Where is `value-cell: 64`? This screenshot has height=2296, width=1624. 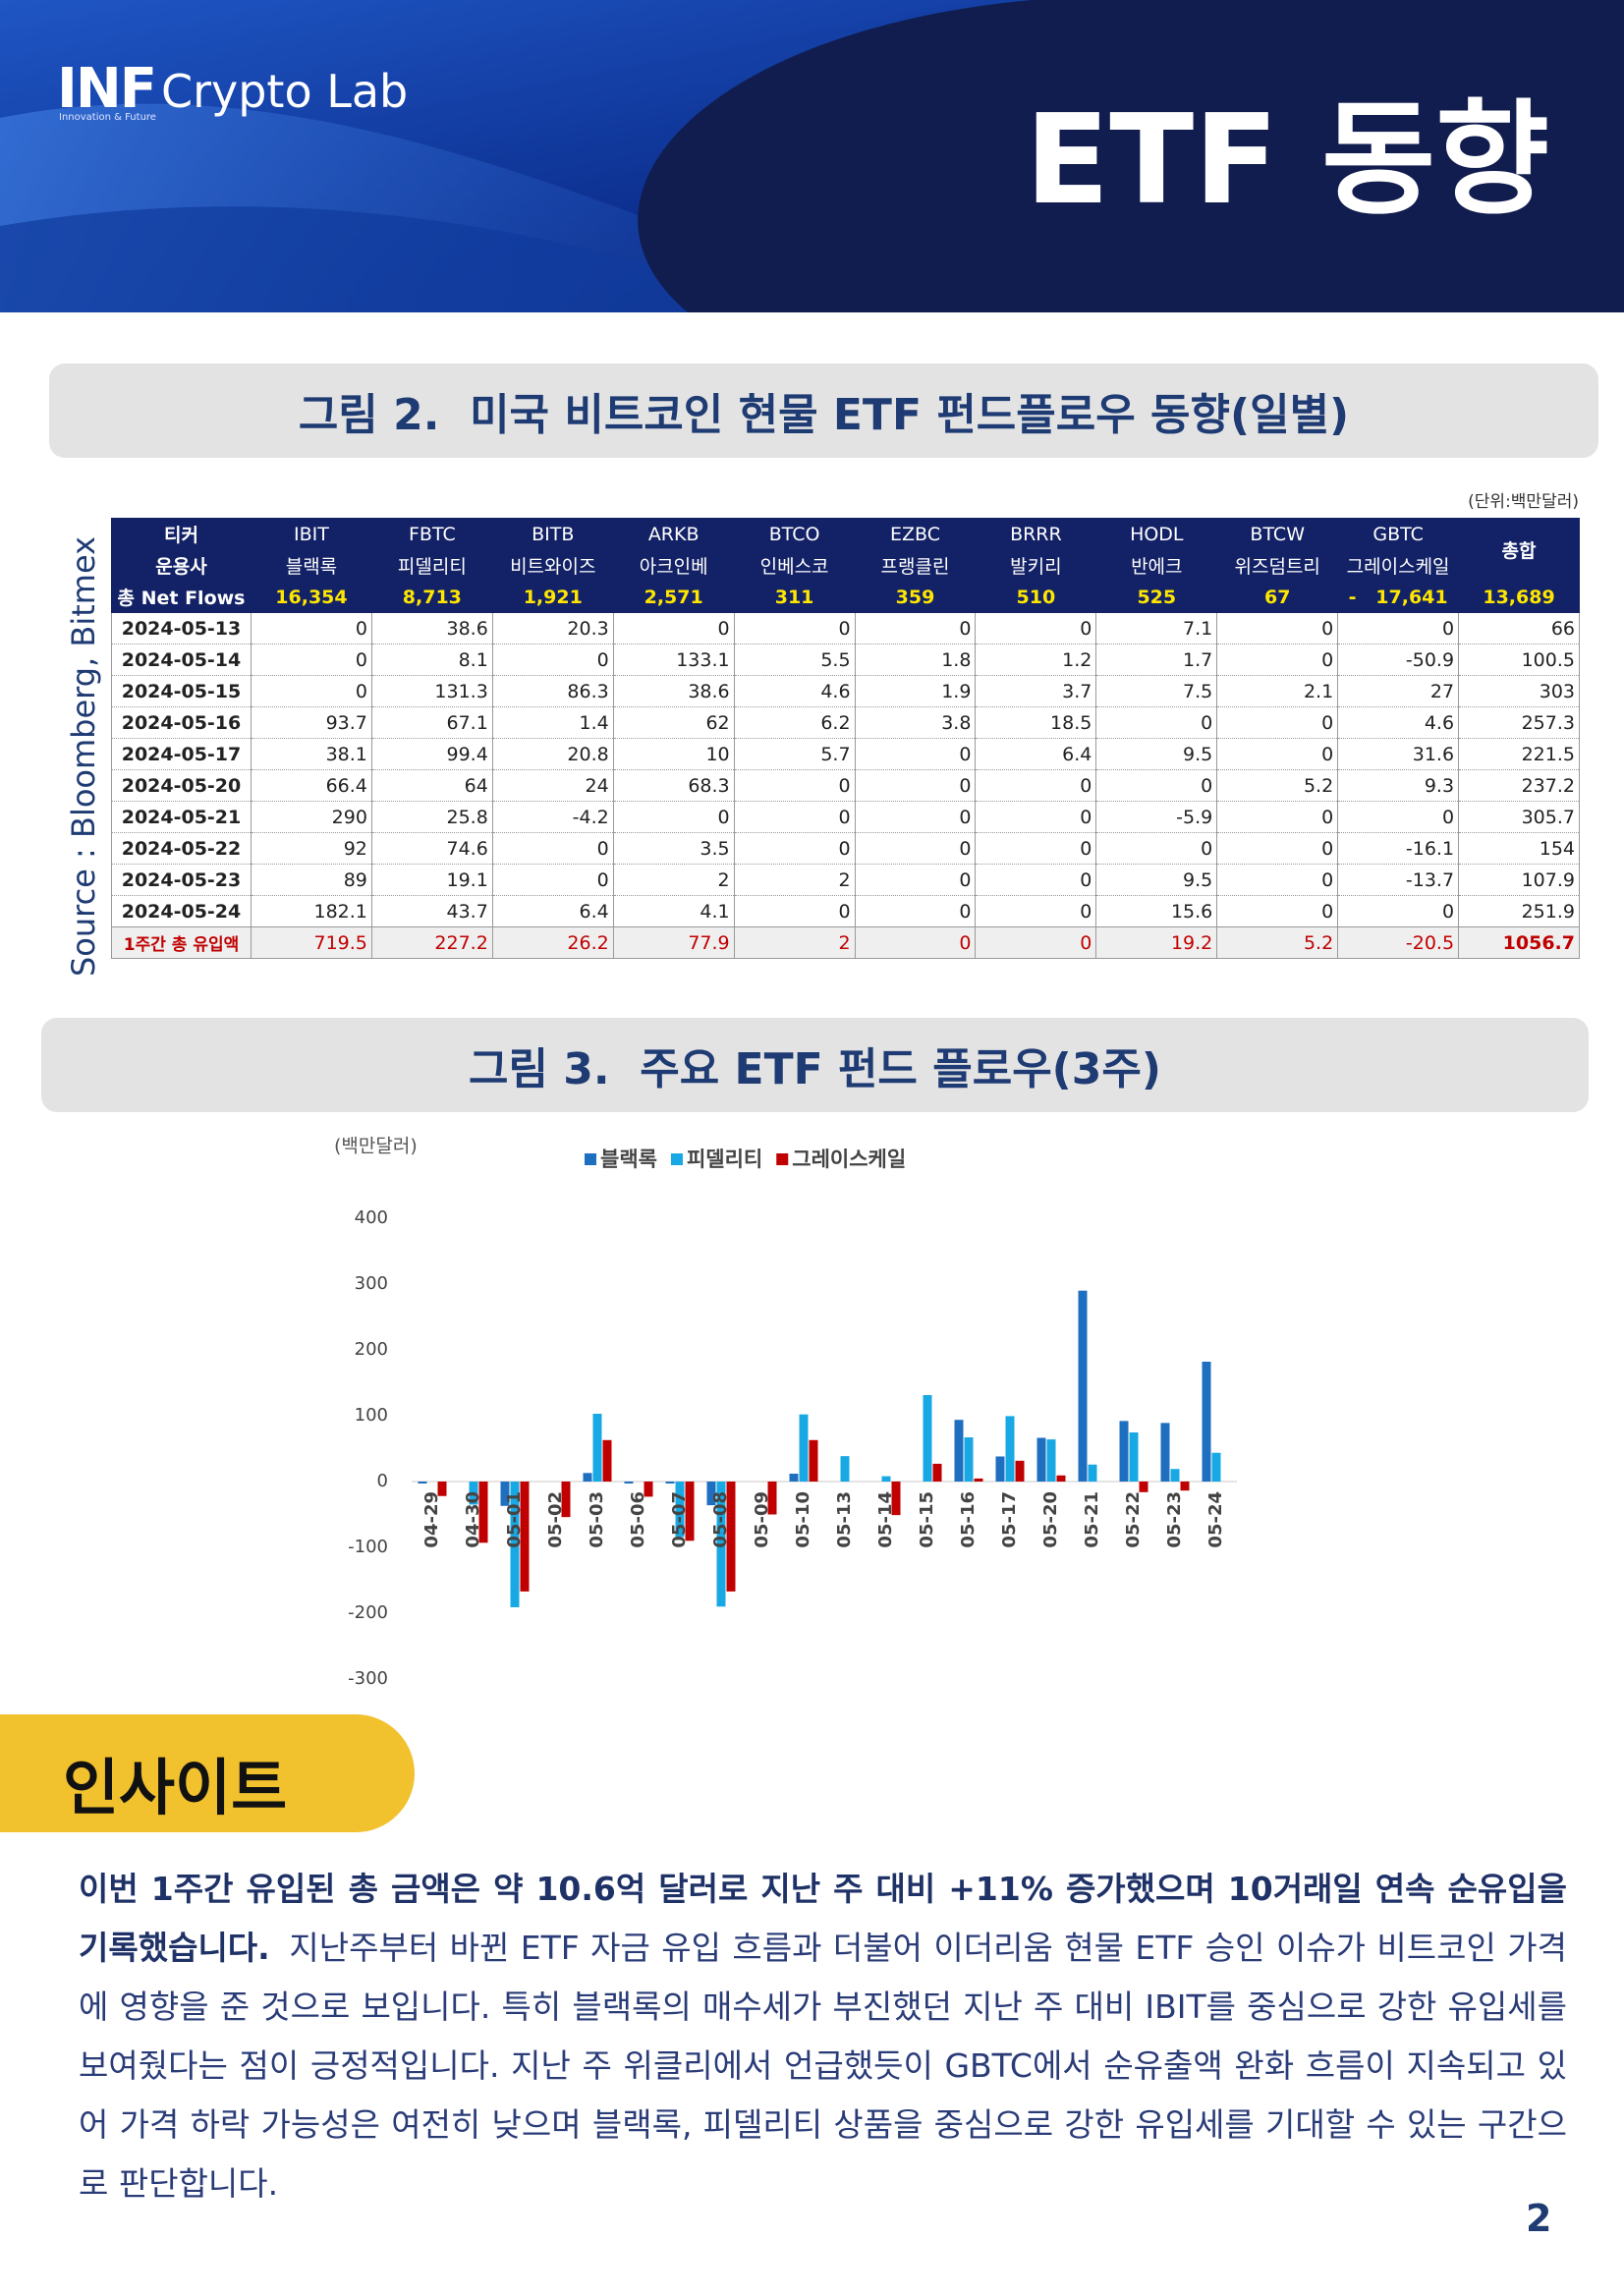
value-cell: 64 is located at coordinates (431, 785).